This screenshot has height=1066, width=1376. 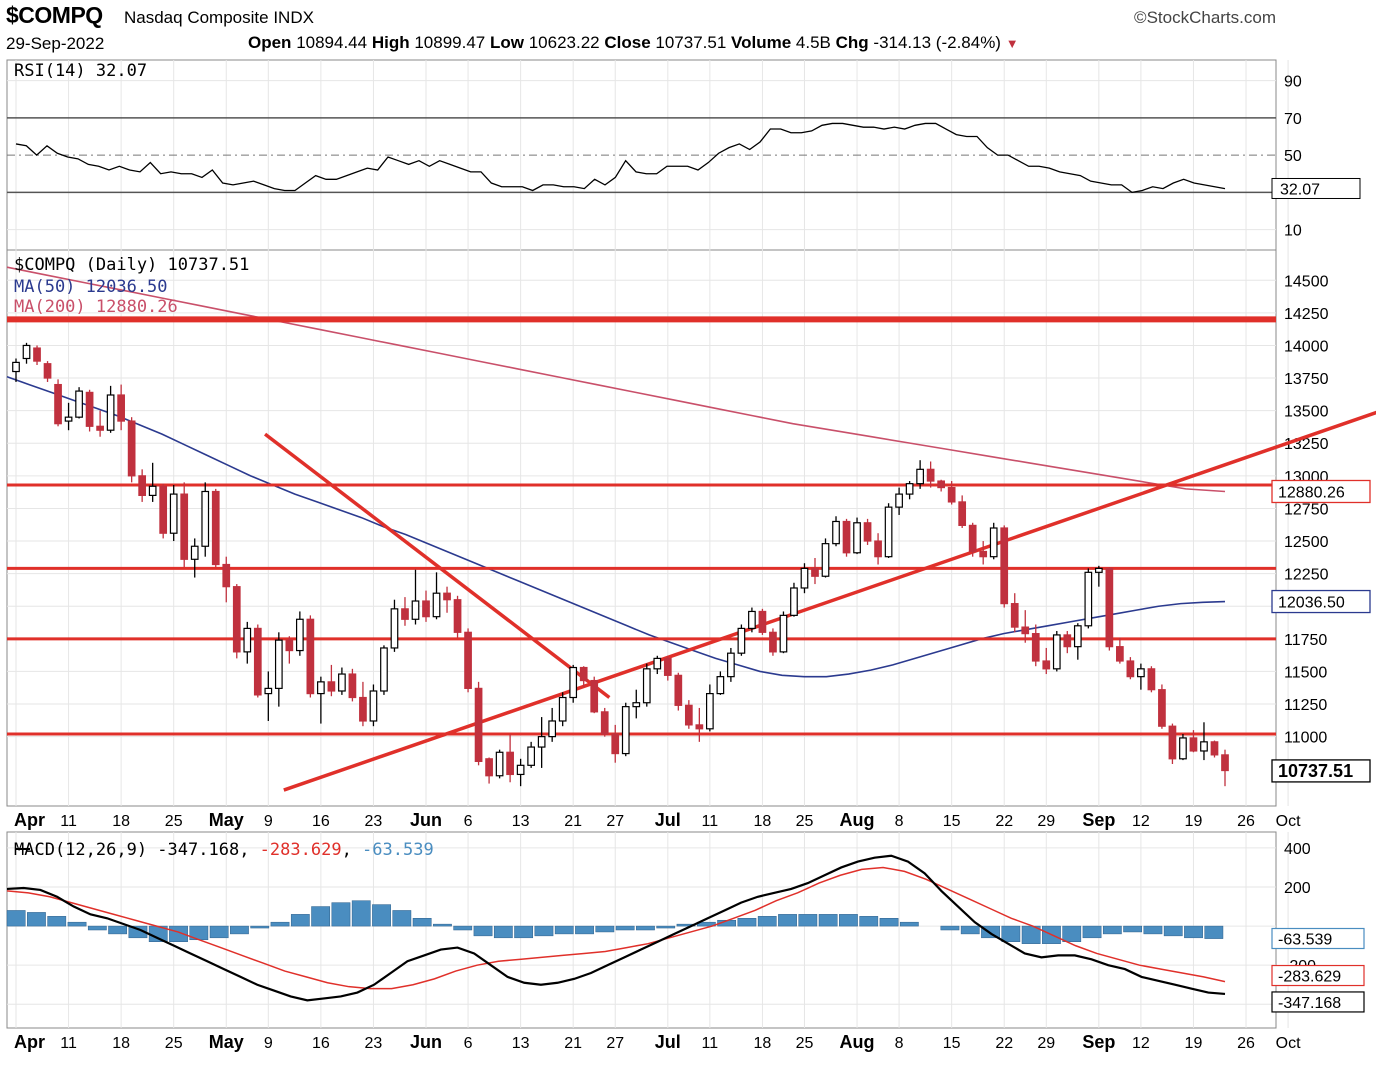 I want to click on open-label: Open, so click(x=270, y=42).